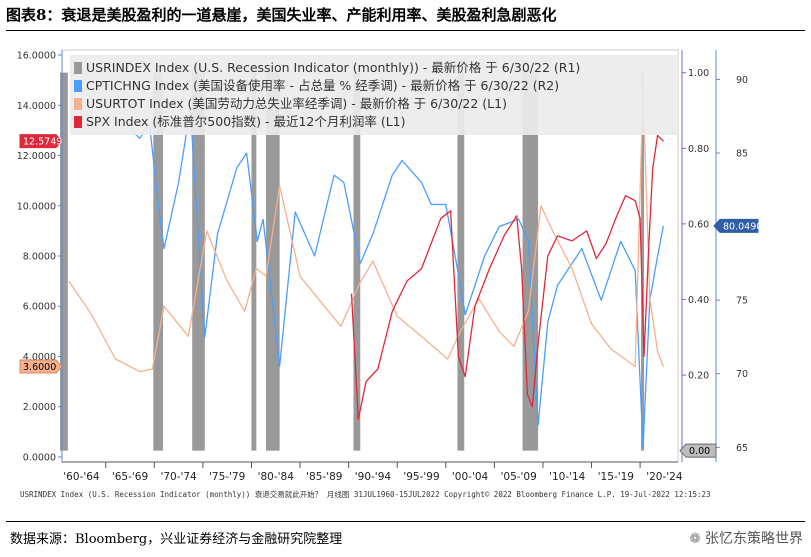 The height and width of the screenshot is (557, 811). What do you see at coordinates (519, 477) in the screenshot?
I see `x-tick-label-9: '05-'09` at bounding box center [519, 477].